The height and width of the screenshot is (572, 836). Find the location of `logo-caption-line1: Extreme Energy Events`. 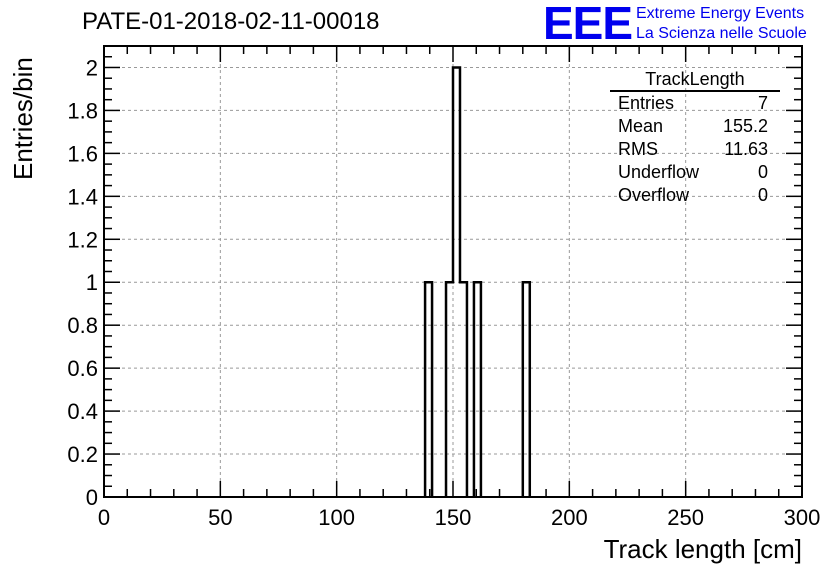

logo-caption-line1: Extreme Energy Events is located at coordinates (720, 13).